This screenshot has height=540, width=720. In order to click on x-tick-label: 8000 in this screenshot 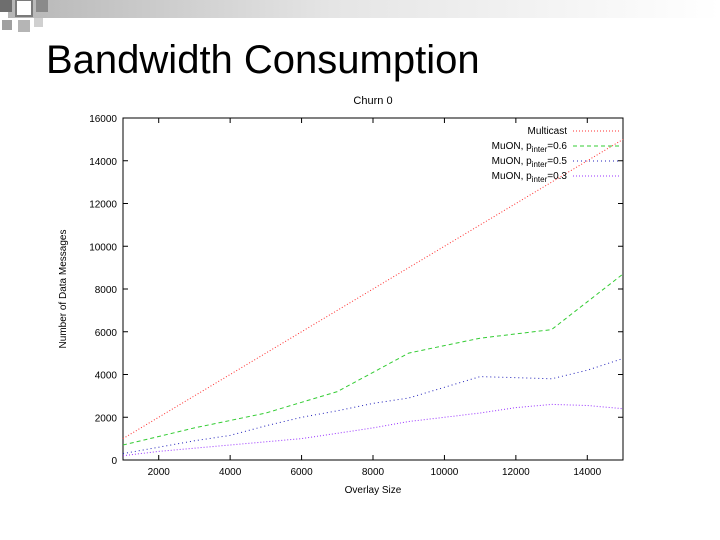, I will do `click(373, 472)`.